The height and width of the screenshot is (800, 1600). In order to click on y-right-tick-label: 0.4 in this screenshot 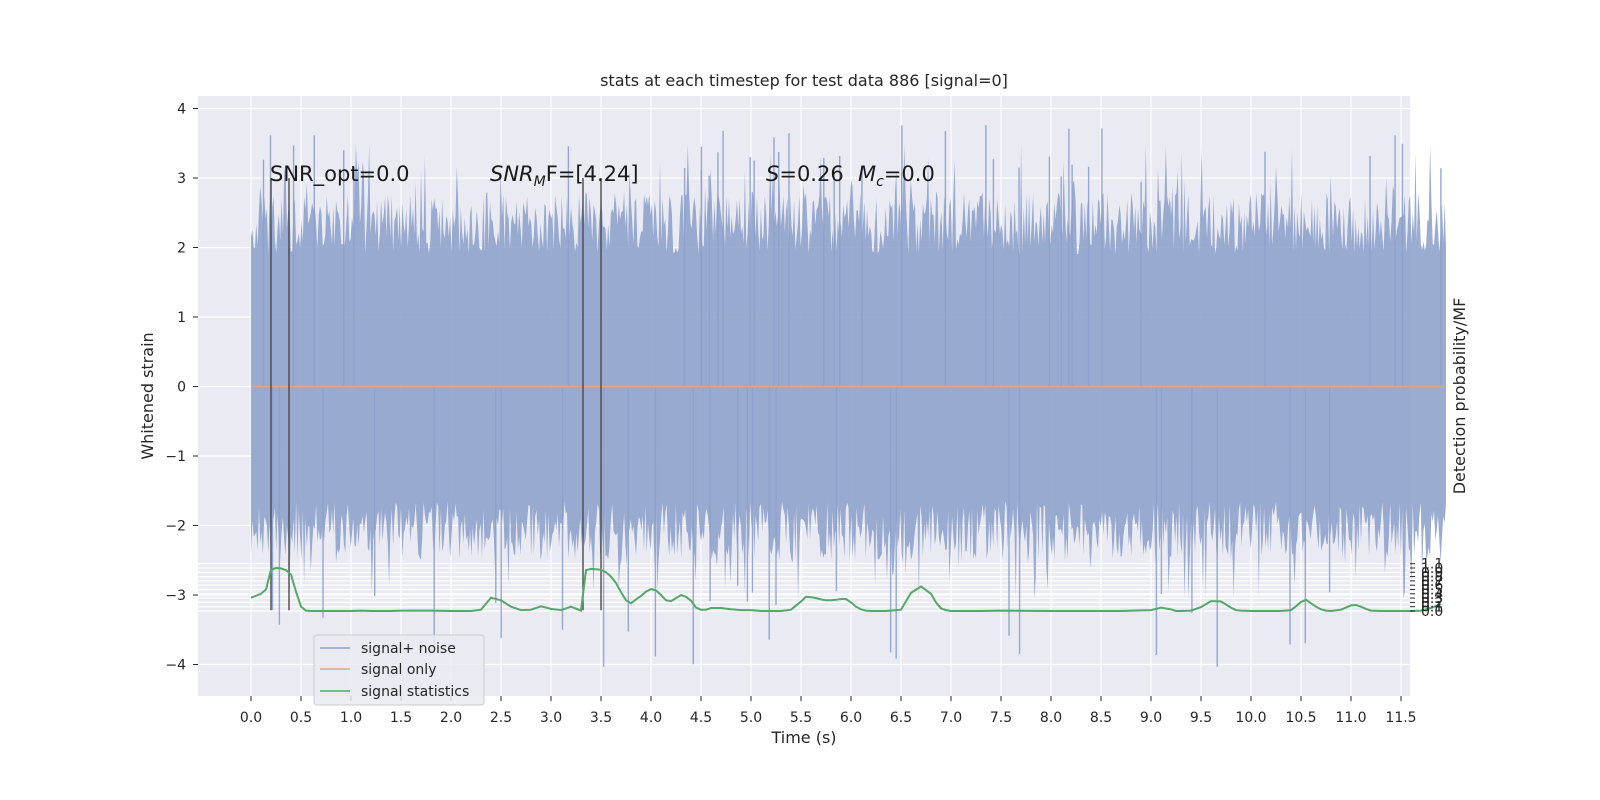, I will do `click(1432, 595)`.